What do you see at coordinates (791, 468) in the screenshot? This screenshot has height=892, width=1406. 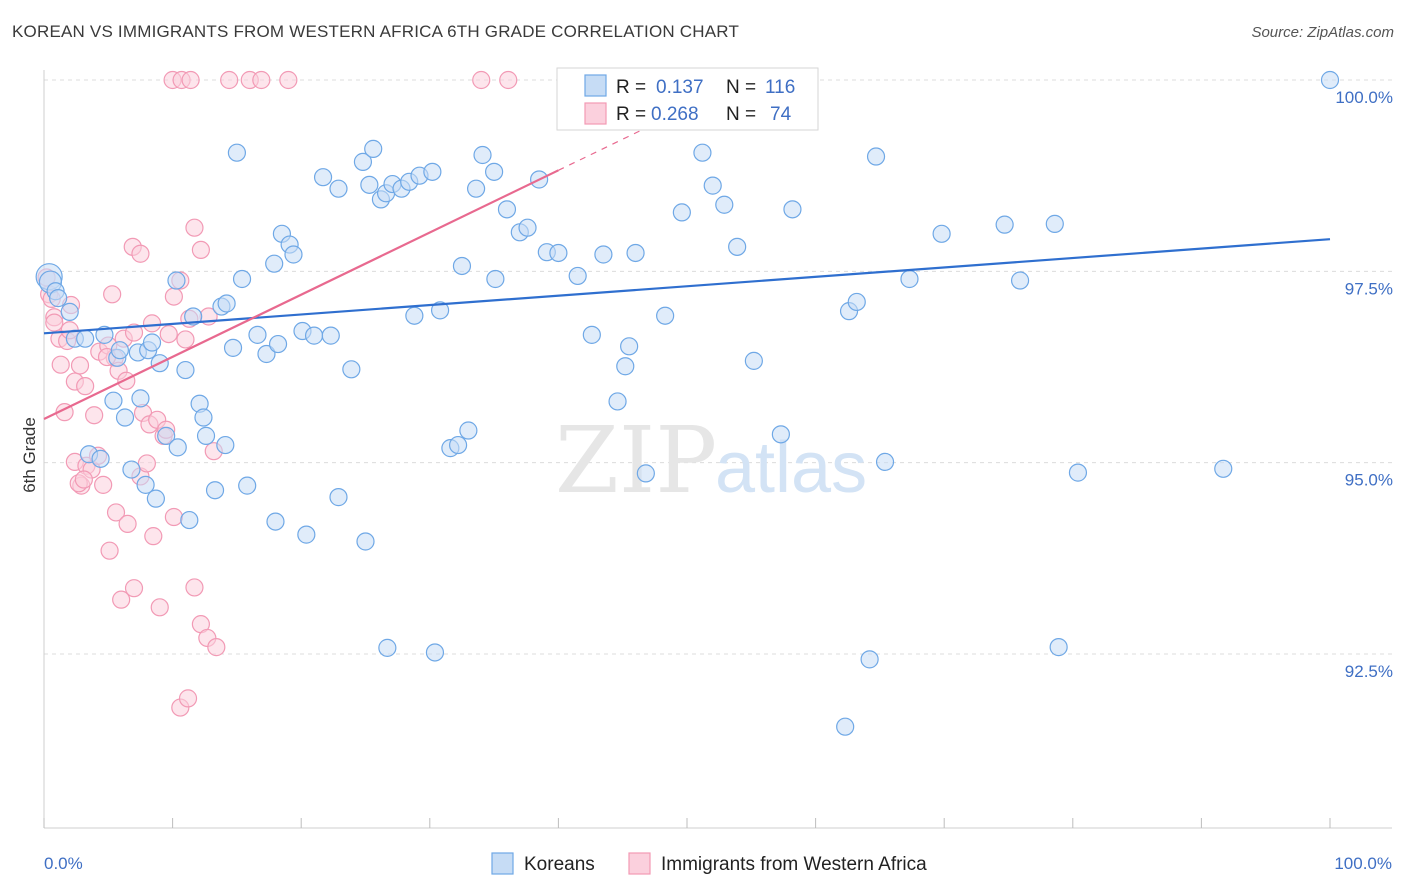 I see `watermark-atlas: atlas` at bounding box center [791, 468].